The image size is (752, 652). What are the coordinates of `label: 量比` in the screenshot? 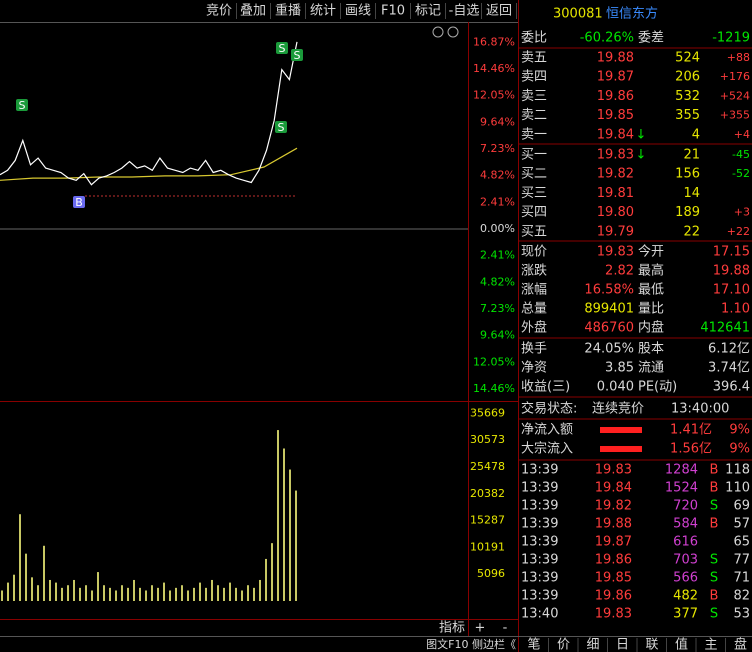 It's located at (651, 309).